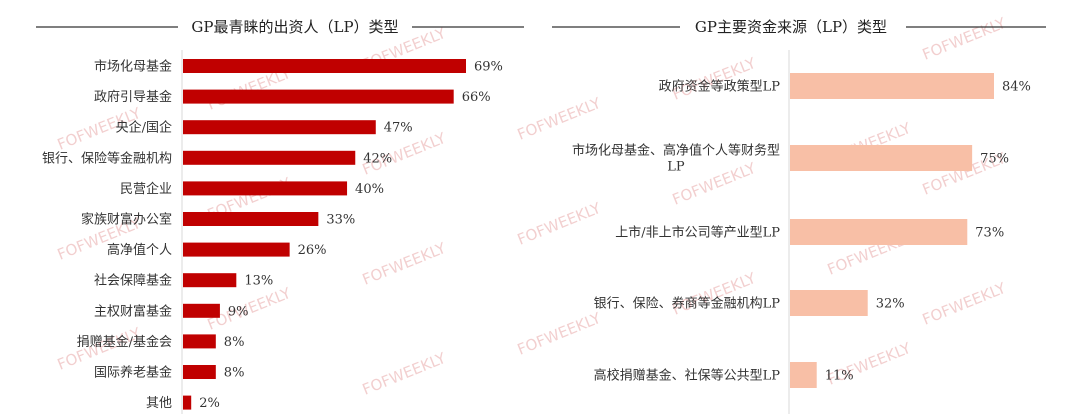 Image resolution: width=1080 pixels, height=414 pixels. Describe the element at coordinates (720, 87) in the screenshot. I see `right-category-label: 政府资金等政策型LP` at that location.